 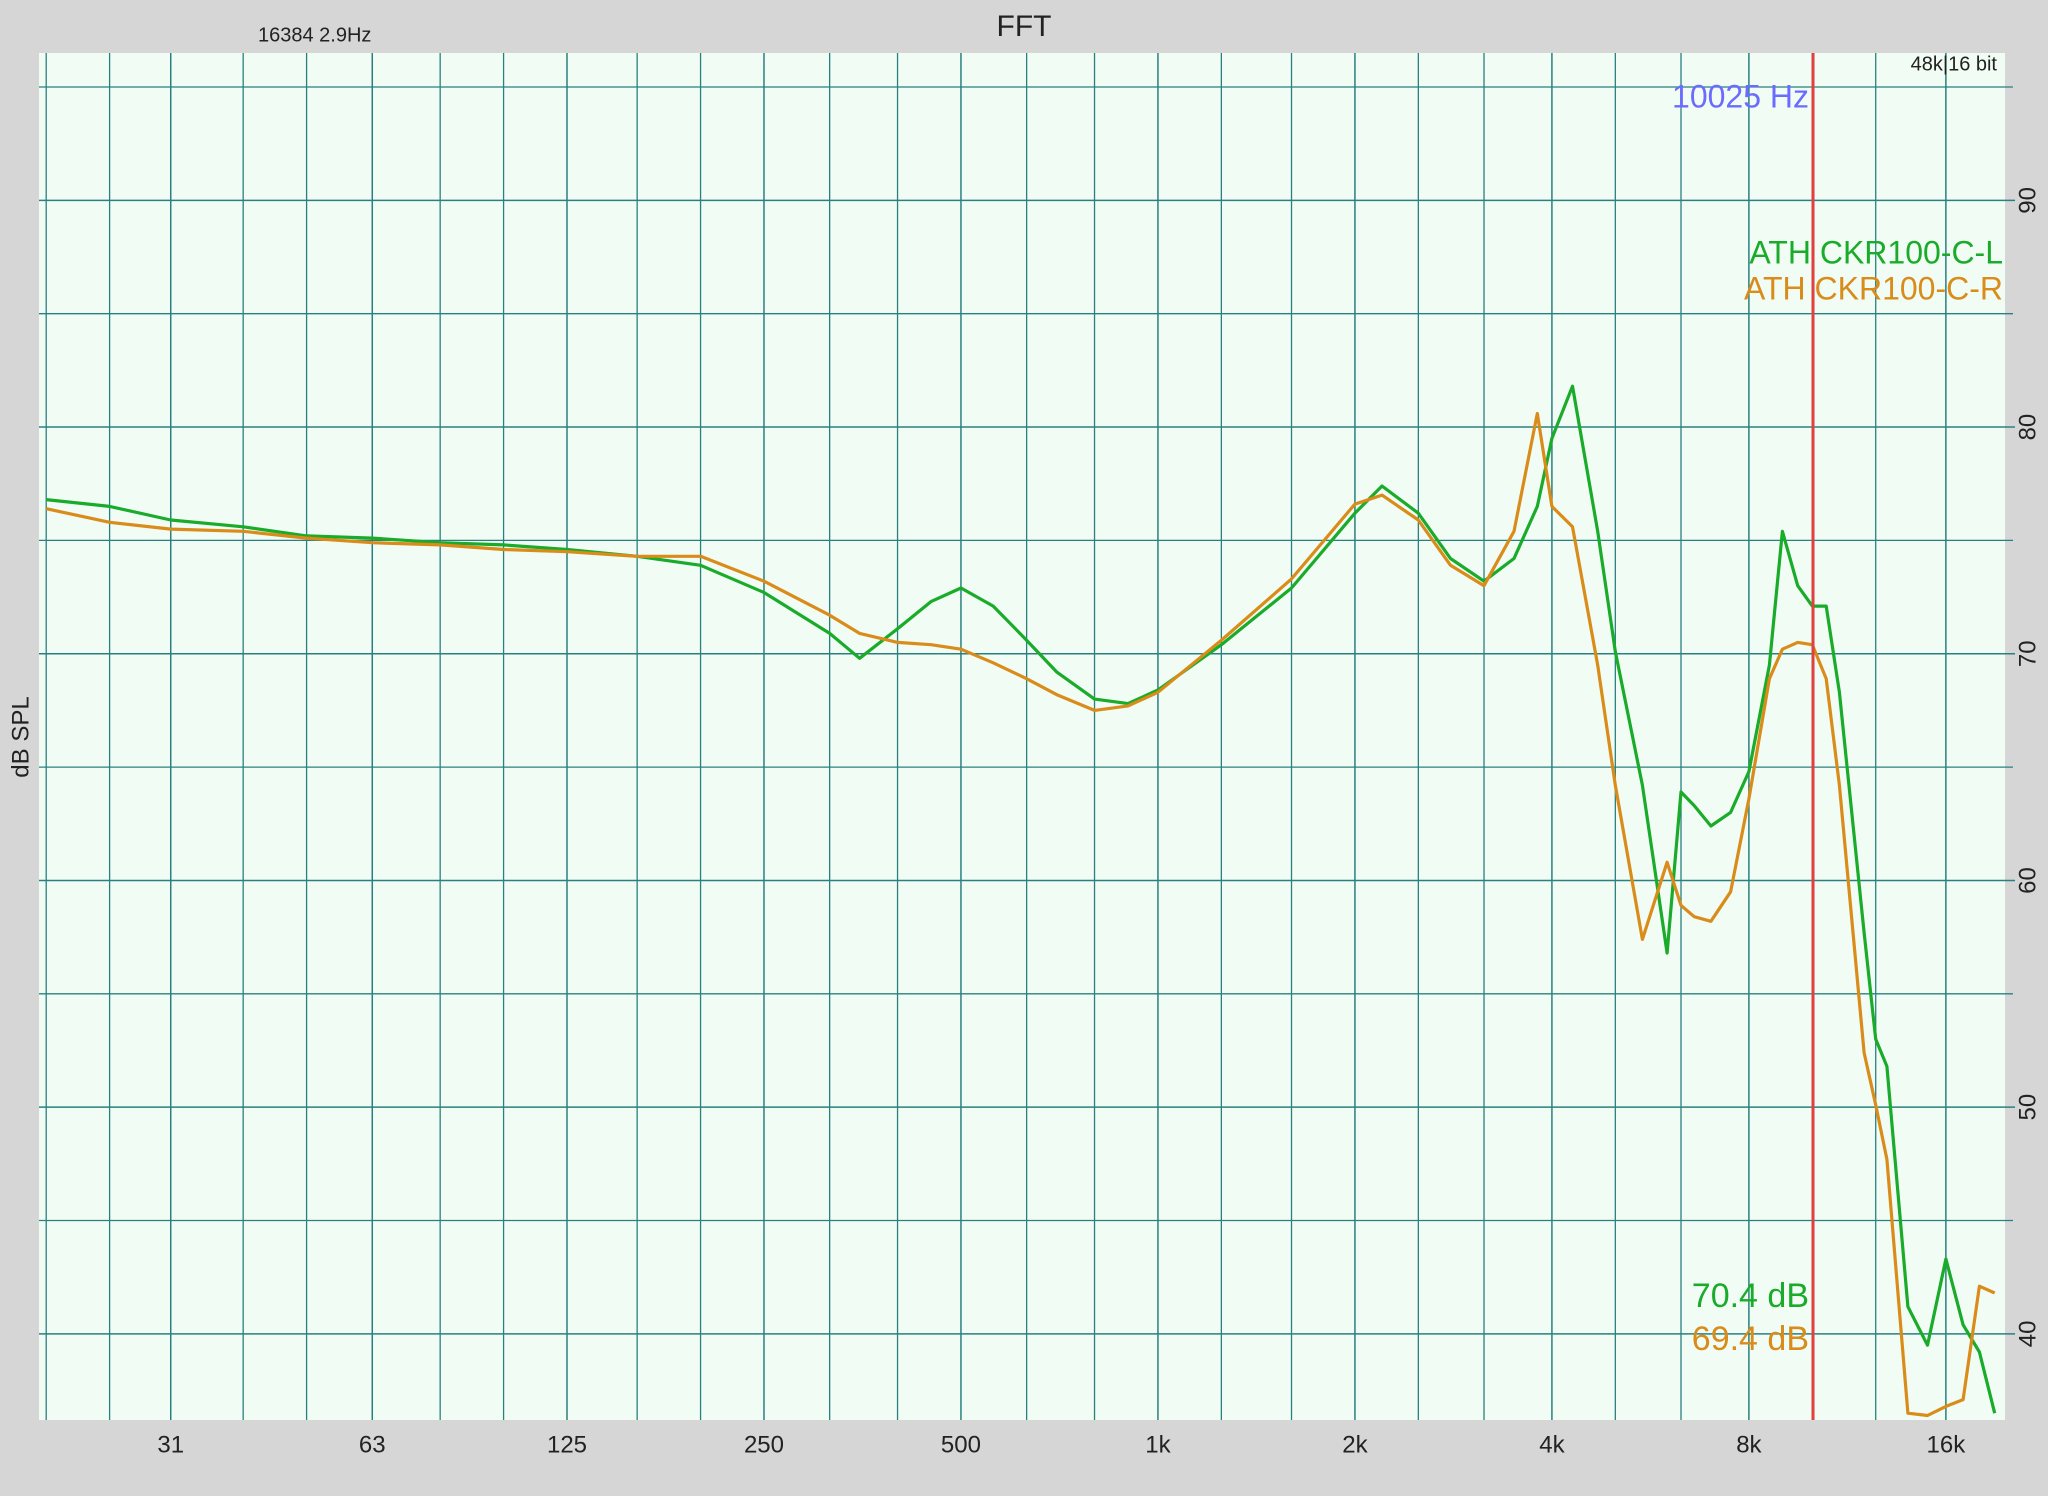 What do you see at coordinates (1749, 1444) in the screenshot?
I see `x-tick-label: 8k` at bounding box center [1749, 1444].